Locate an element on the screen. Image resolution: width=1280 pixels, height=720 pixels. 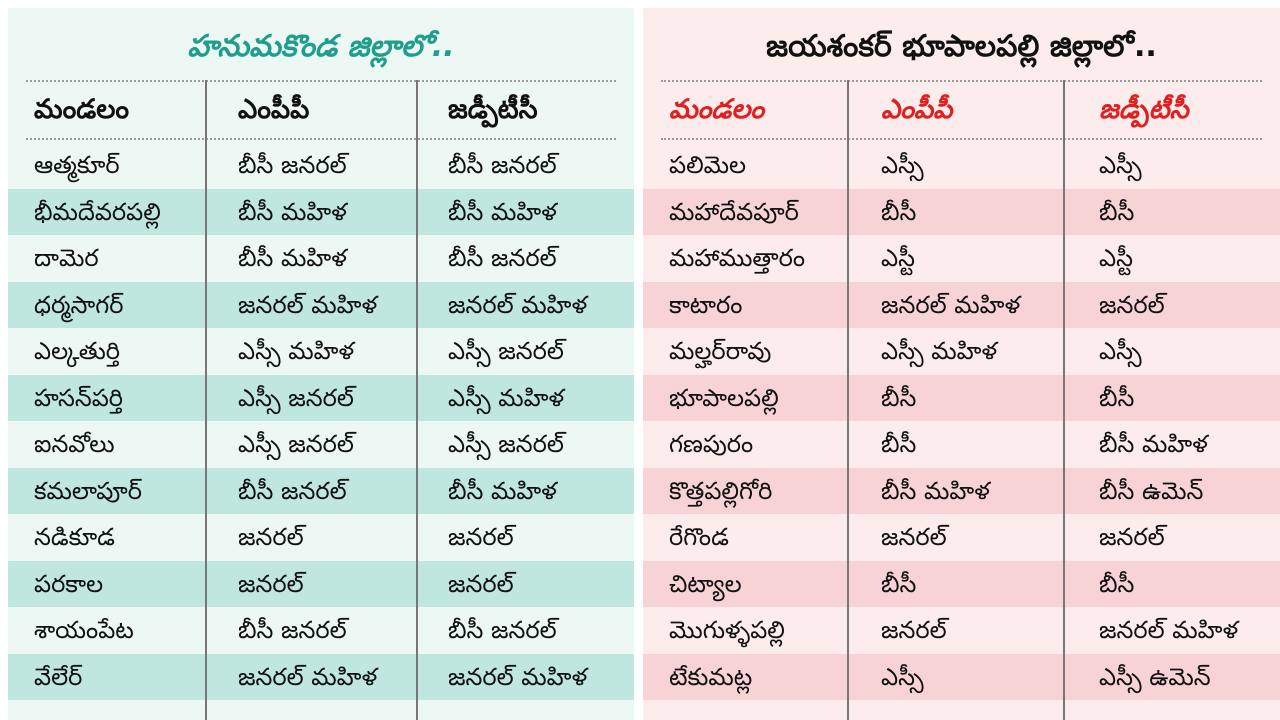
table-row: భూపాలపల్లి బీసీ బీసీ is located at coordinates (961, 397).